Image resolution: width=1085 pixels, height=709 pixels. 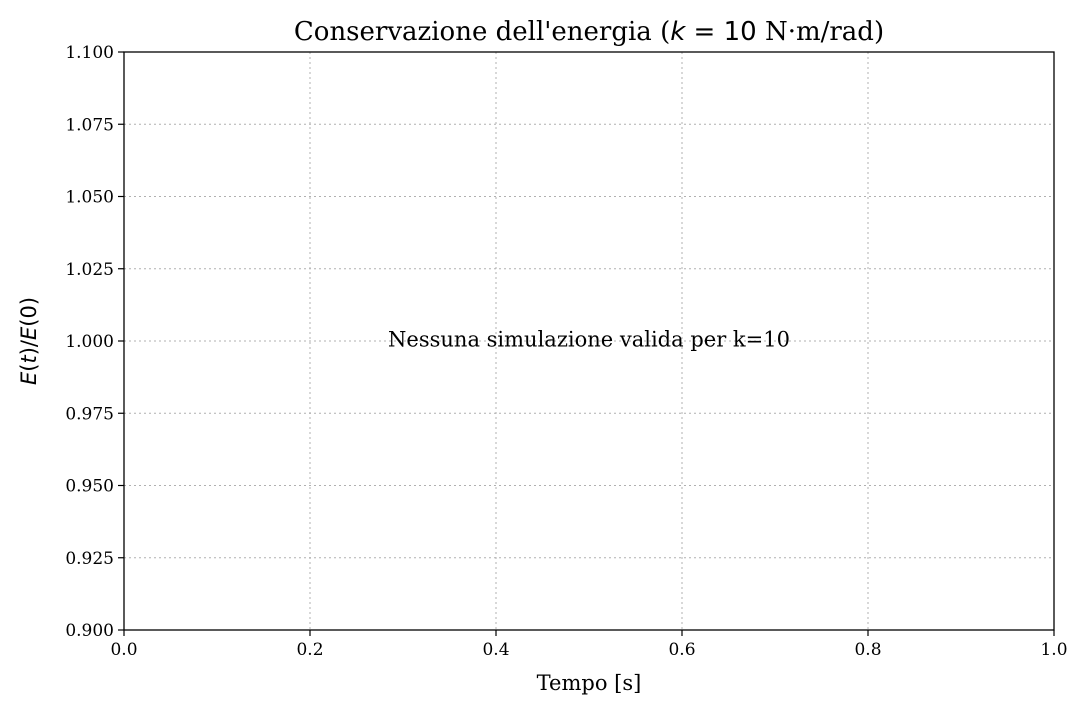 What do you see at coordinates (309, 650) in the screenshot?
I see `x-tick-label: 0.2` at bounding box center [309, 650].